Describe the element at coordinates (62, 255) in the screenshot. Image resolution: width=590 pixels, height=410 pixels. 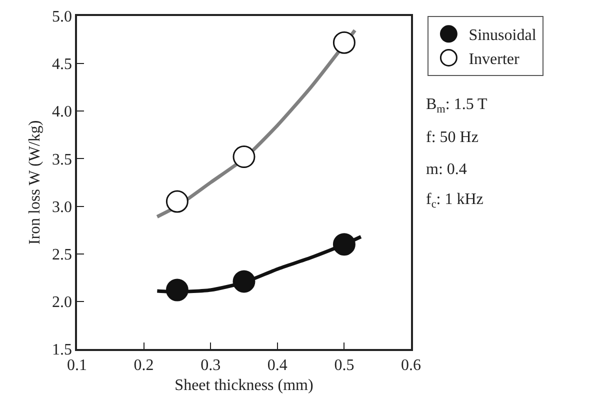
I see `y-tick-label: 2.5` at that location.